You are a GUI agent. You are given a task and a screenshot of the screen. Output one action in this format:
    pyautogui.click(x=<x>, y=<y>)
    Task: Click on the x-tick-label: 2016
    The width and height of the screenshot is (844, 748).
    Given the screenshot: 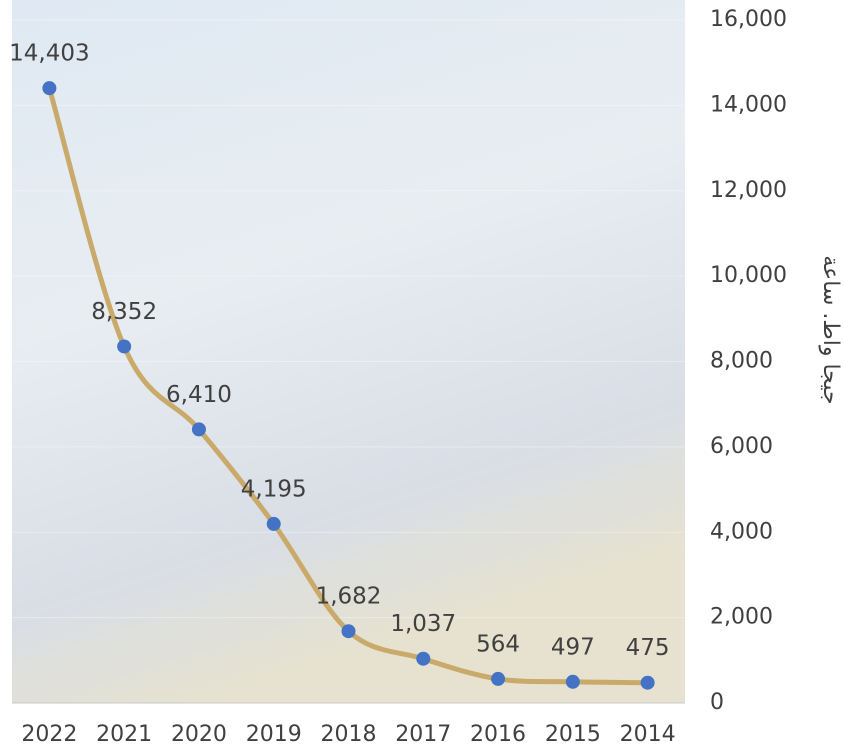 What is the action you would take?
    pyautogui.click(x=498, y=734)
    